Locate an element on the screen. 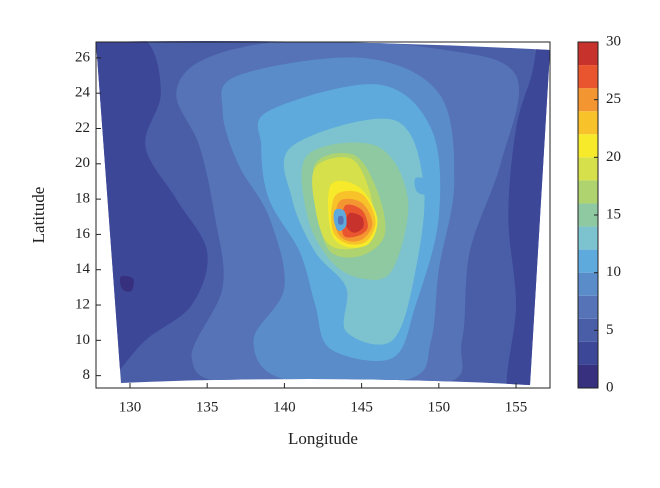  y-tick-label: 14 is located at coordinates (83, 269).